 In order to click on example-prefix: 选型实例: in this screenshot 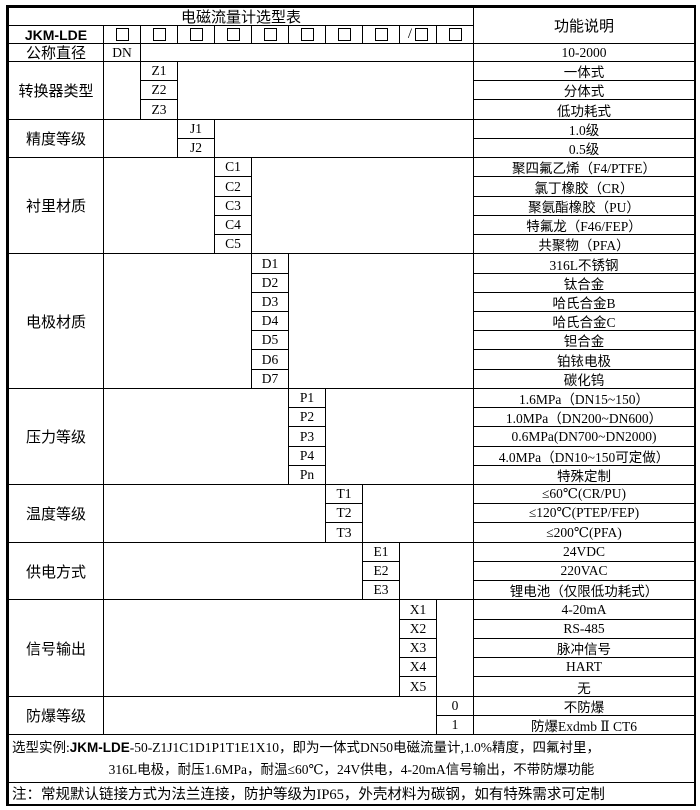, I will do `click(41, 747)`.